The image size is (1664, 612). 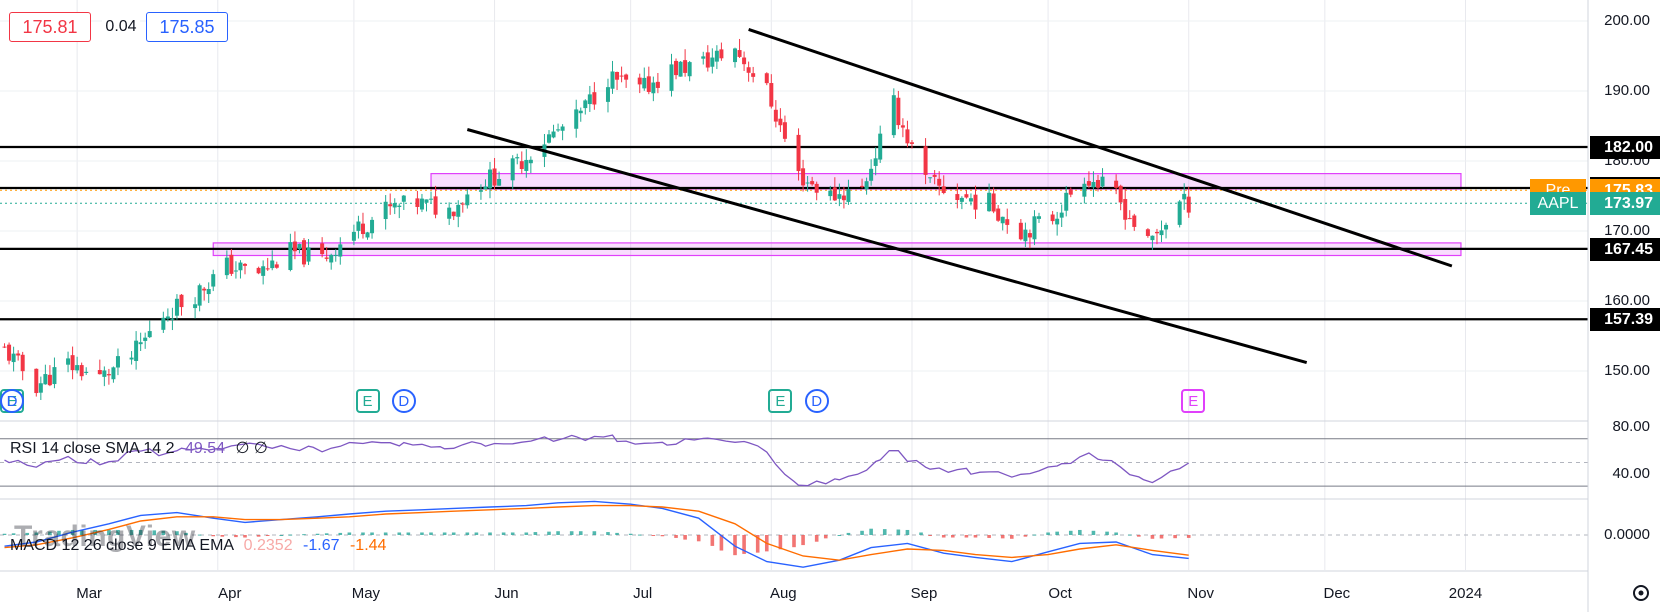 What do you see at coordinates (596, 532) in the screenshot?
I see `signal-line` at bounding box center [596, 532].